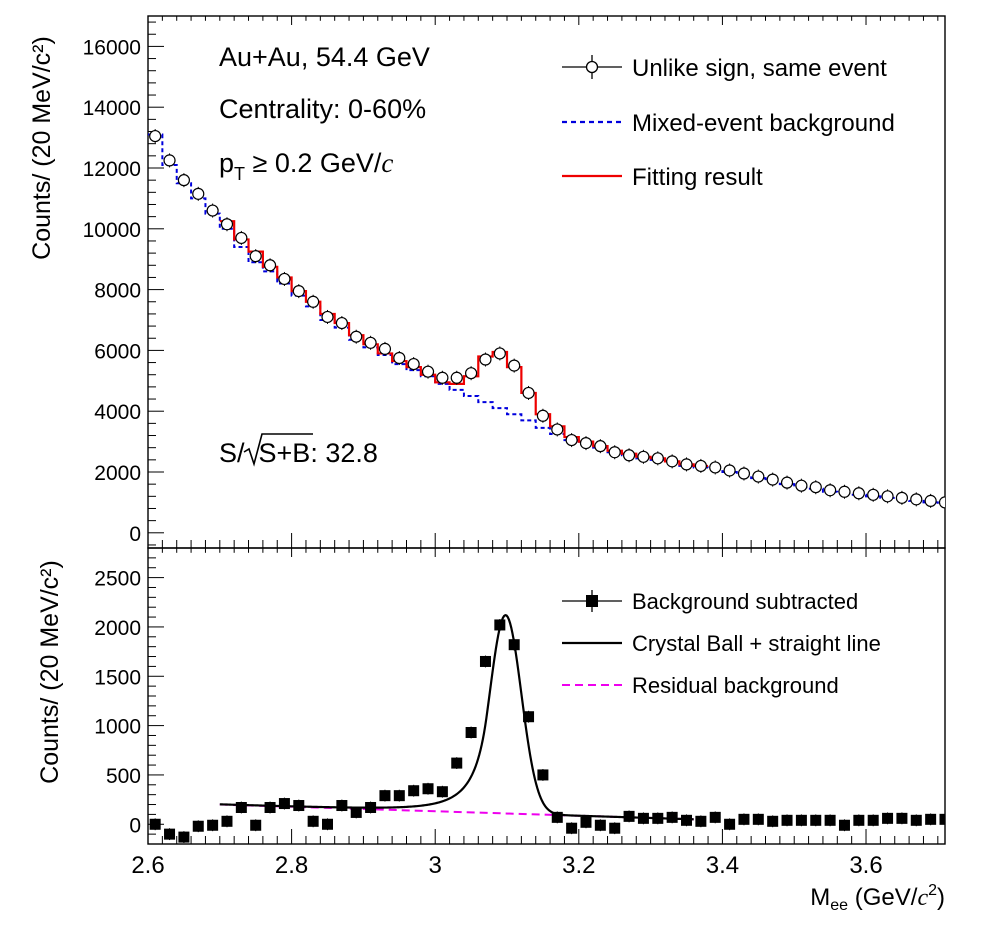  What do you see at coordinates (42, 148) in the screenshot?
I see `top-y-axis-label: Counts/ (20 MeV/c²)` at bounding box center [42, 148].